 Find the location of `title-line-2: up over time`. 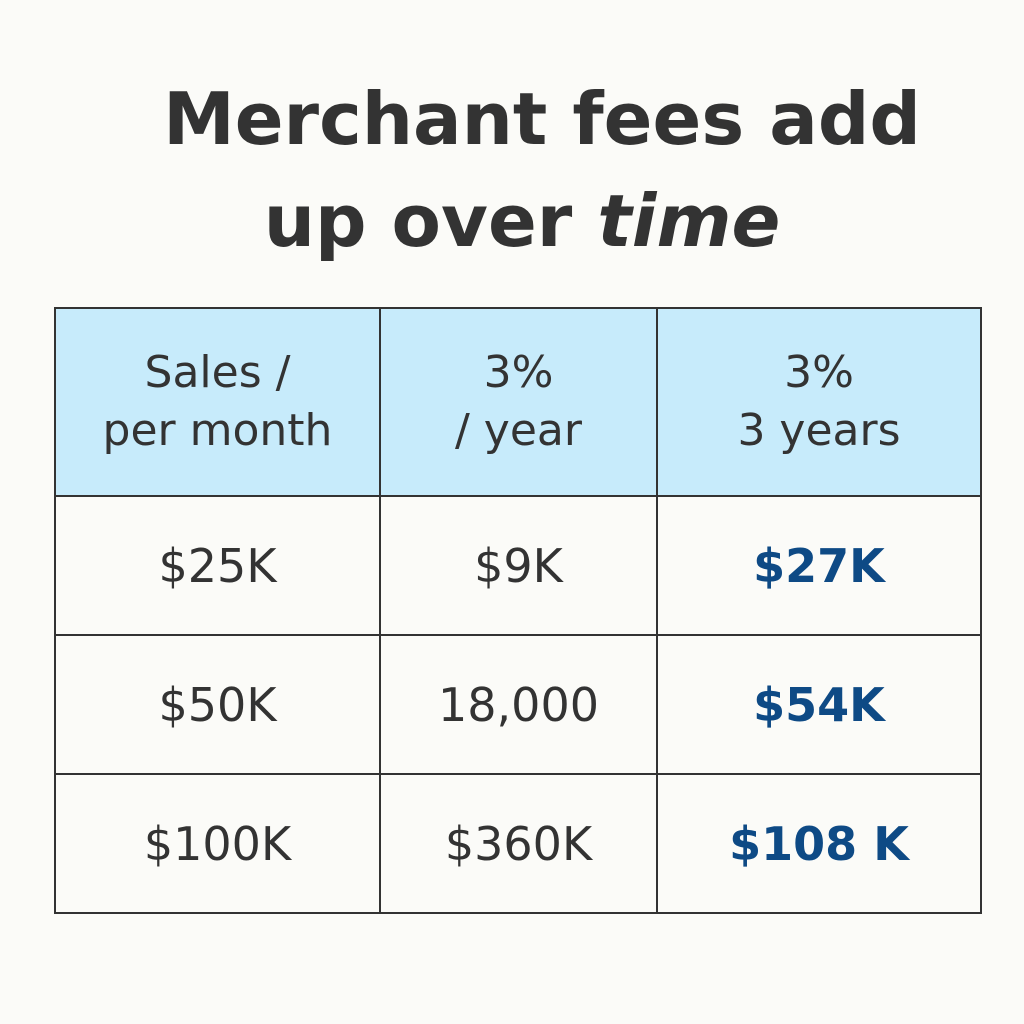

title-line-2: up over time is located at coordinates (512, 221).